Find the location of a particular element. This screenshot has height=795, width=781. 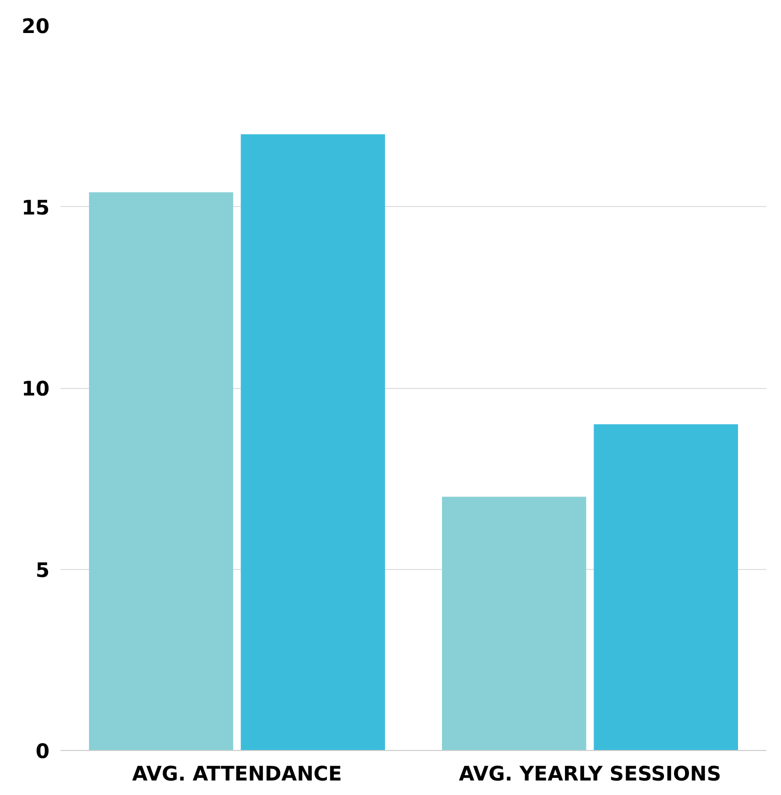

y-tick-label: 5 is located at coordinates (43, 570).